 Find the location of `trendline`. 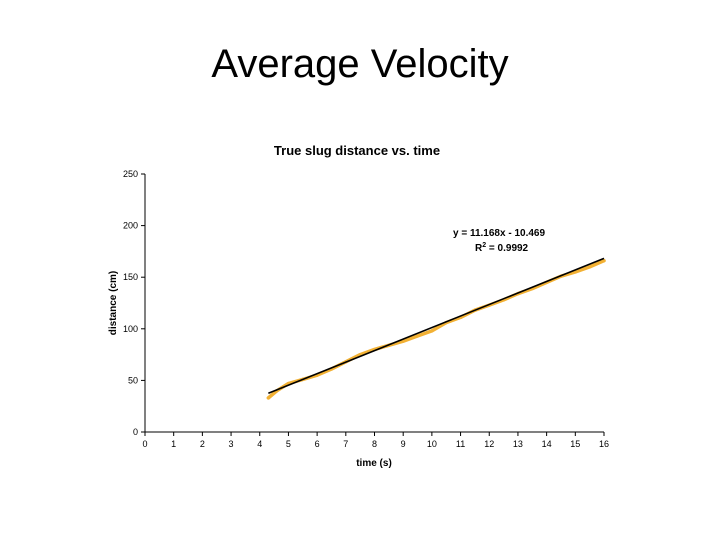

trendline is located at coordinates (436, 325).